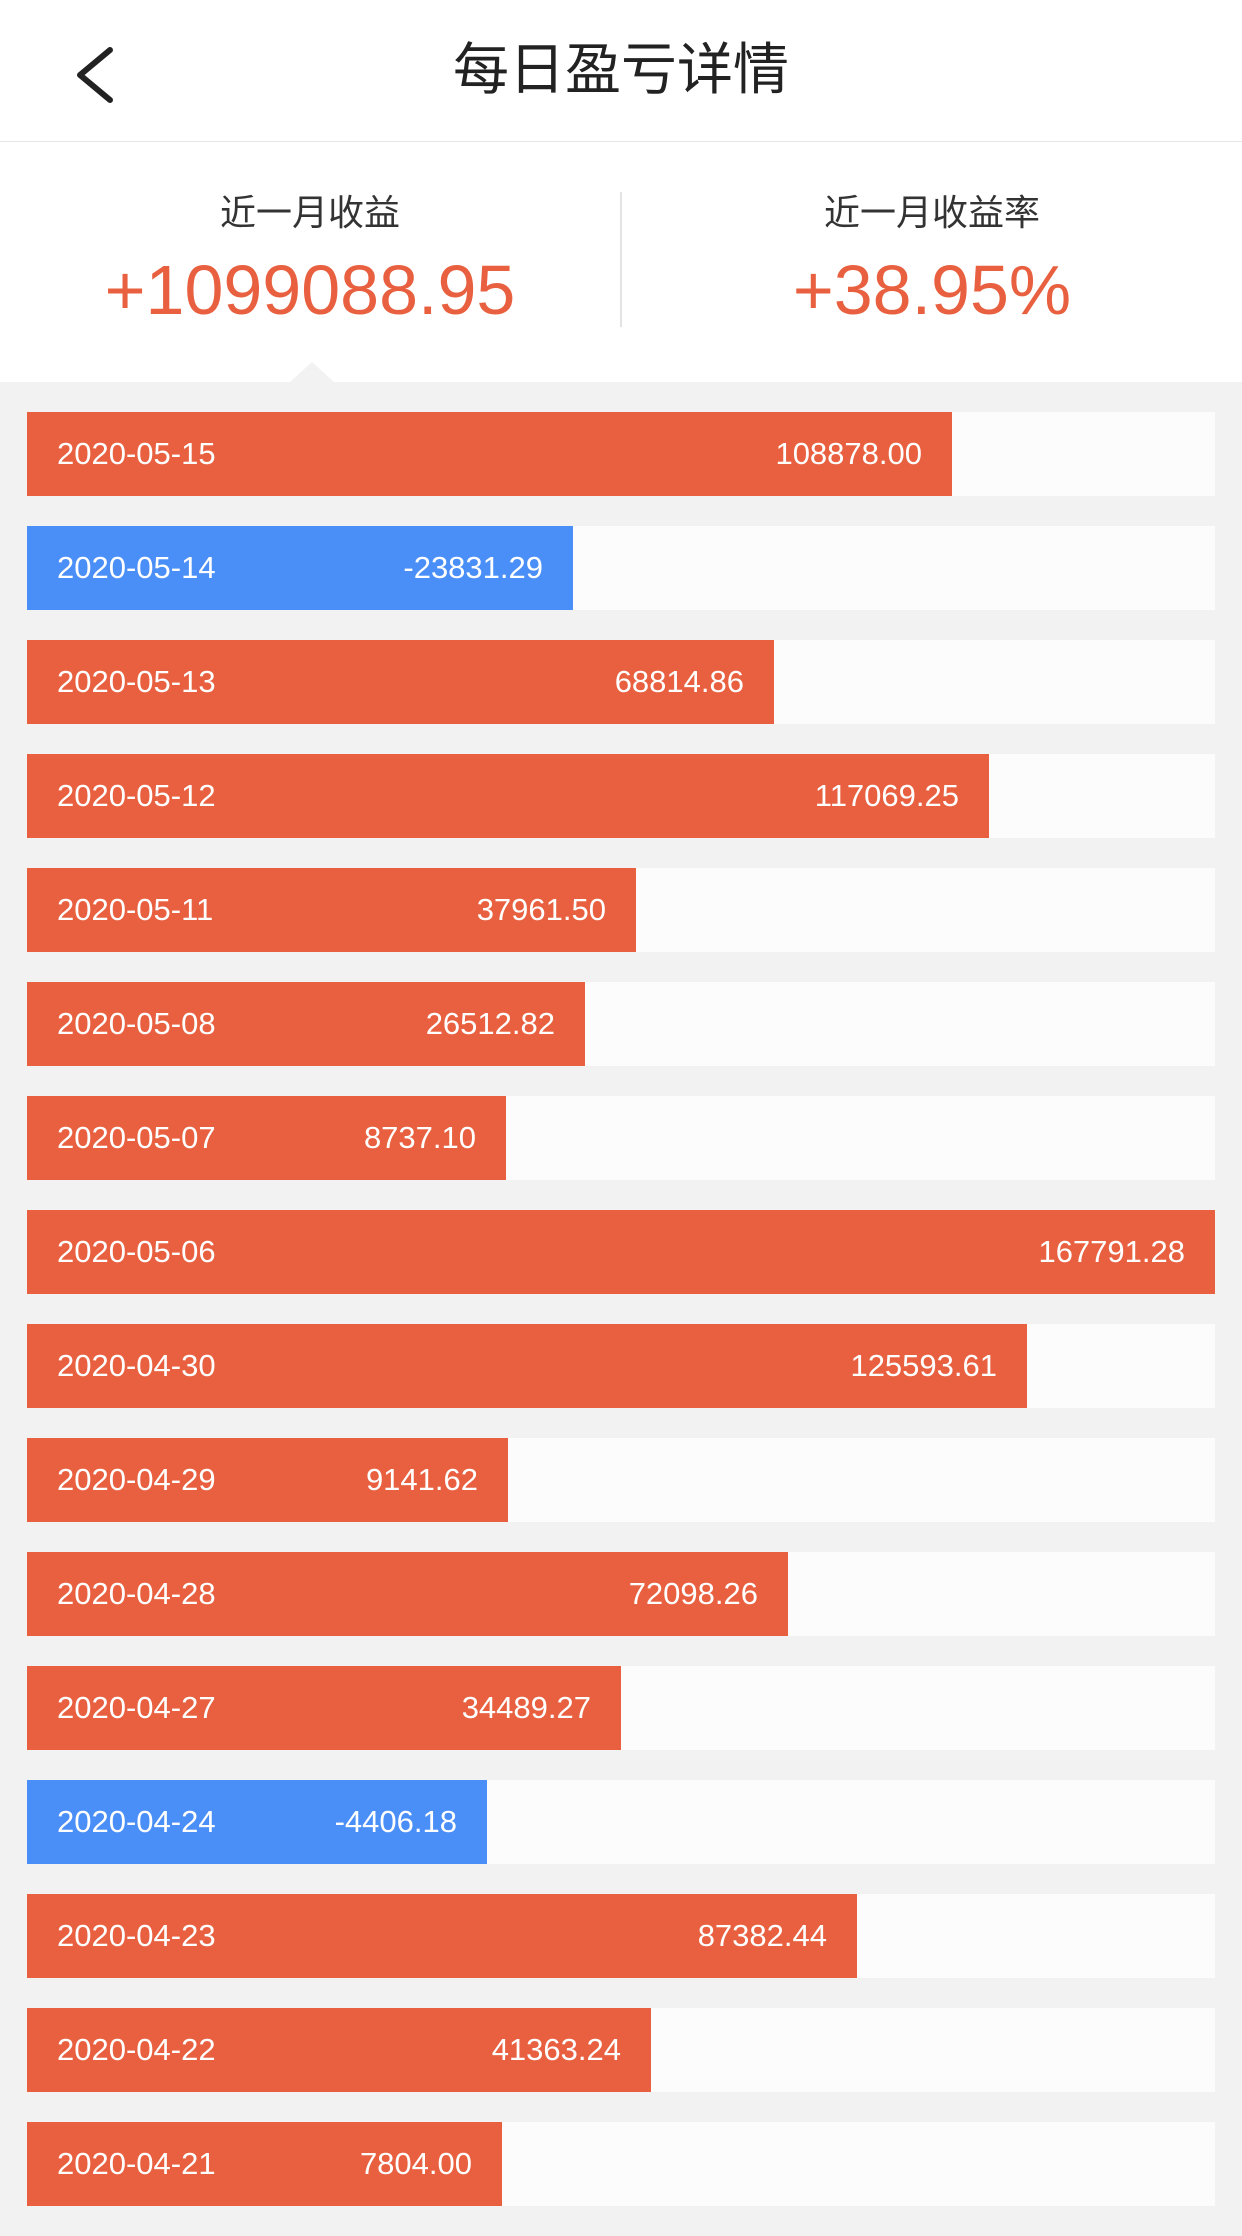 This screenshot has width=1242, height=2236. I want to click on back-button, so click(95, 75).